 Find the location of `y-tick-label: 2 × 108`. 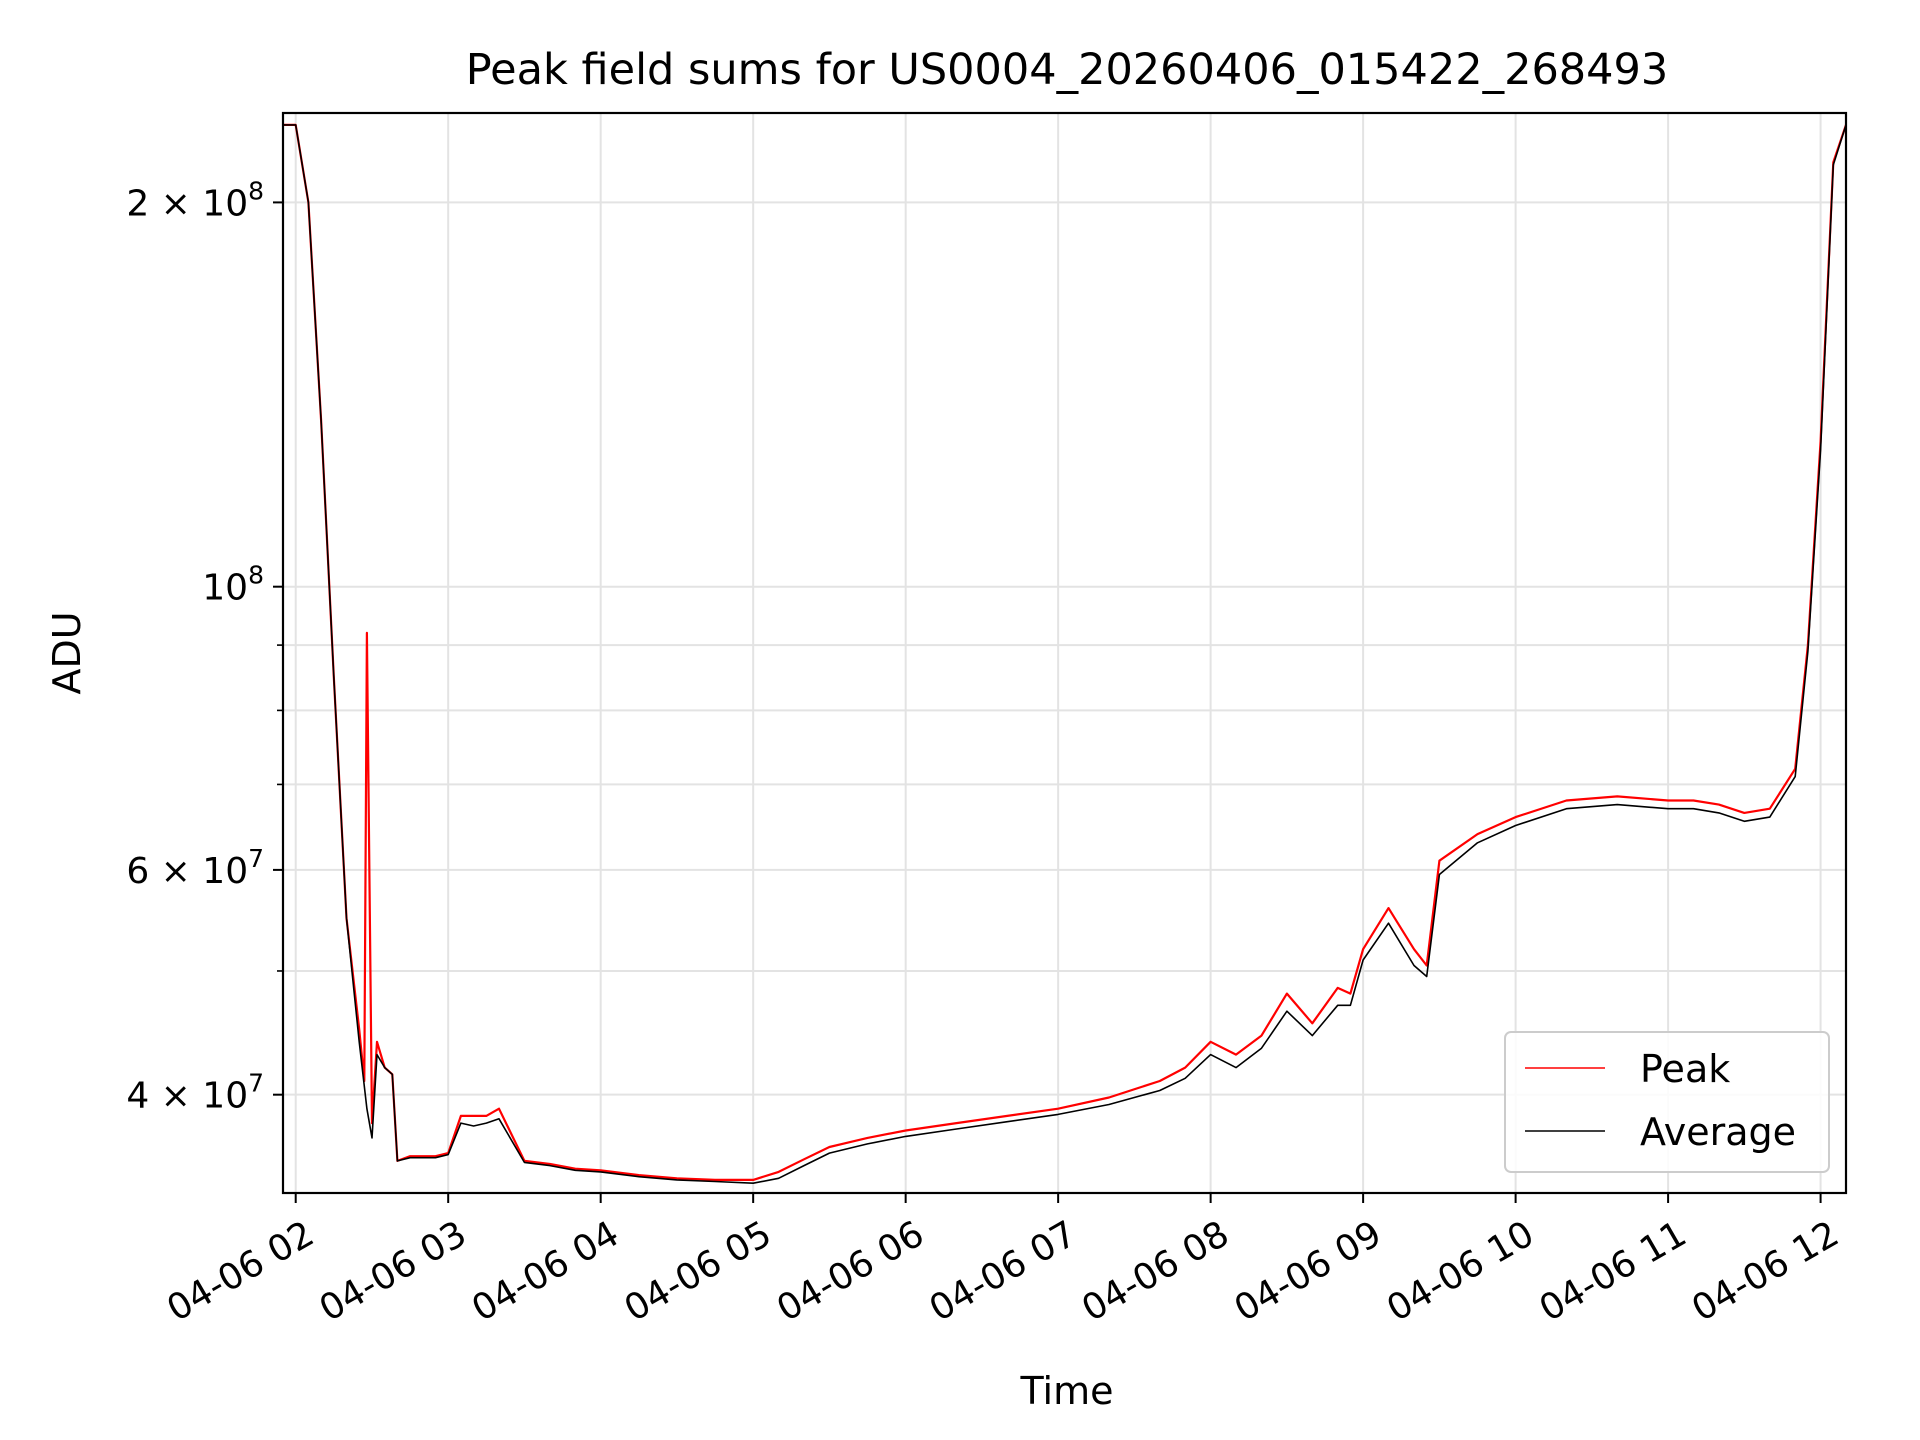

y-tick-label: 2 × 108 is located at coordinates (195, 200).